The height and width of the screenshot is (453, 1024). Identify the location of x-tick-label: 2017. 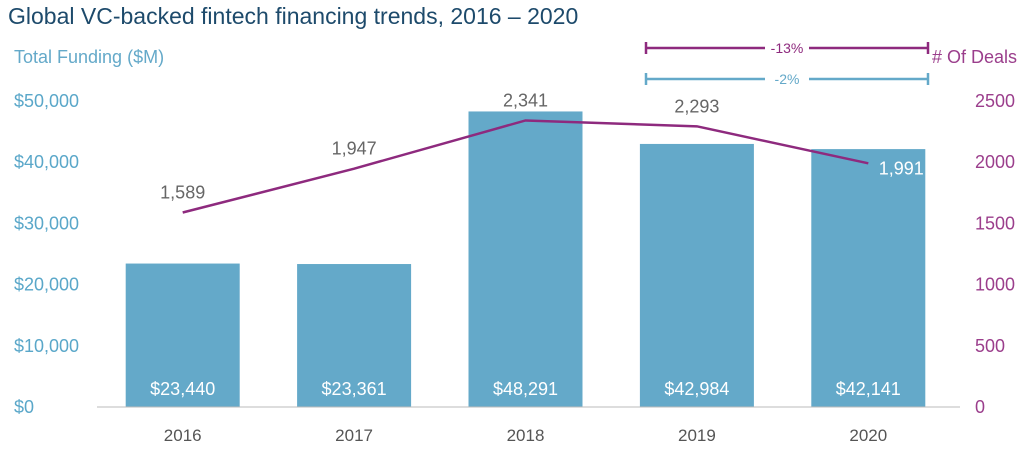
(354, 435).